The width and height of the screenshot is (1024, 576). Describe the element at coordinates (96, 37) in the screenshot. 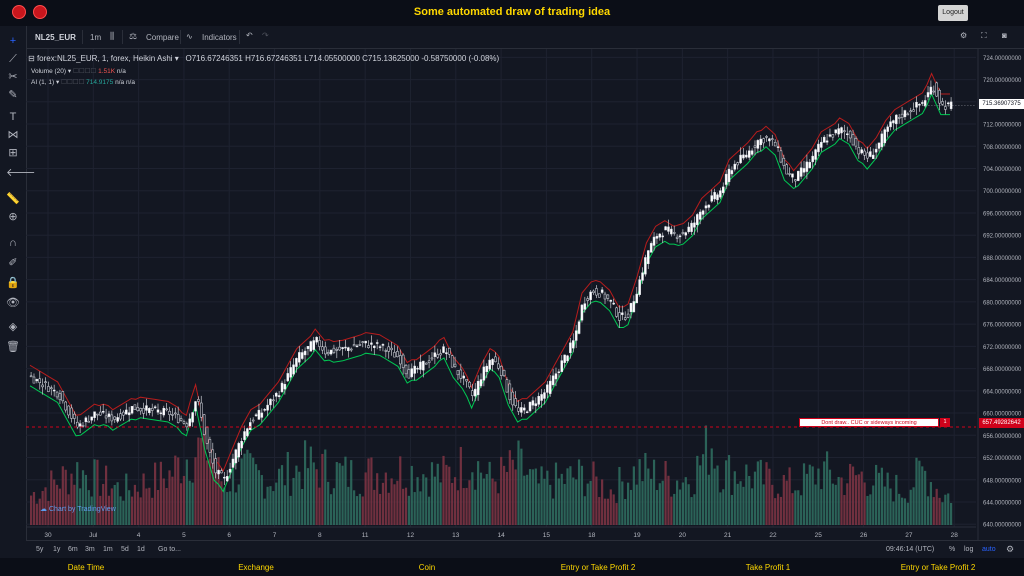

I see `interval-selector: 1m` at that location.